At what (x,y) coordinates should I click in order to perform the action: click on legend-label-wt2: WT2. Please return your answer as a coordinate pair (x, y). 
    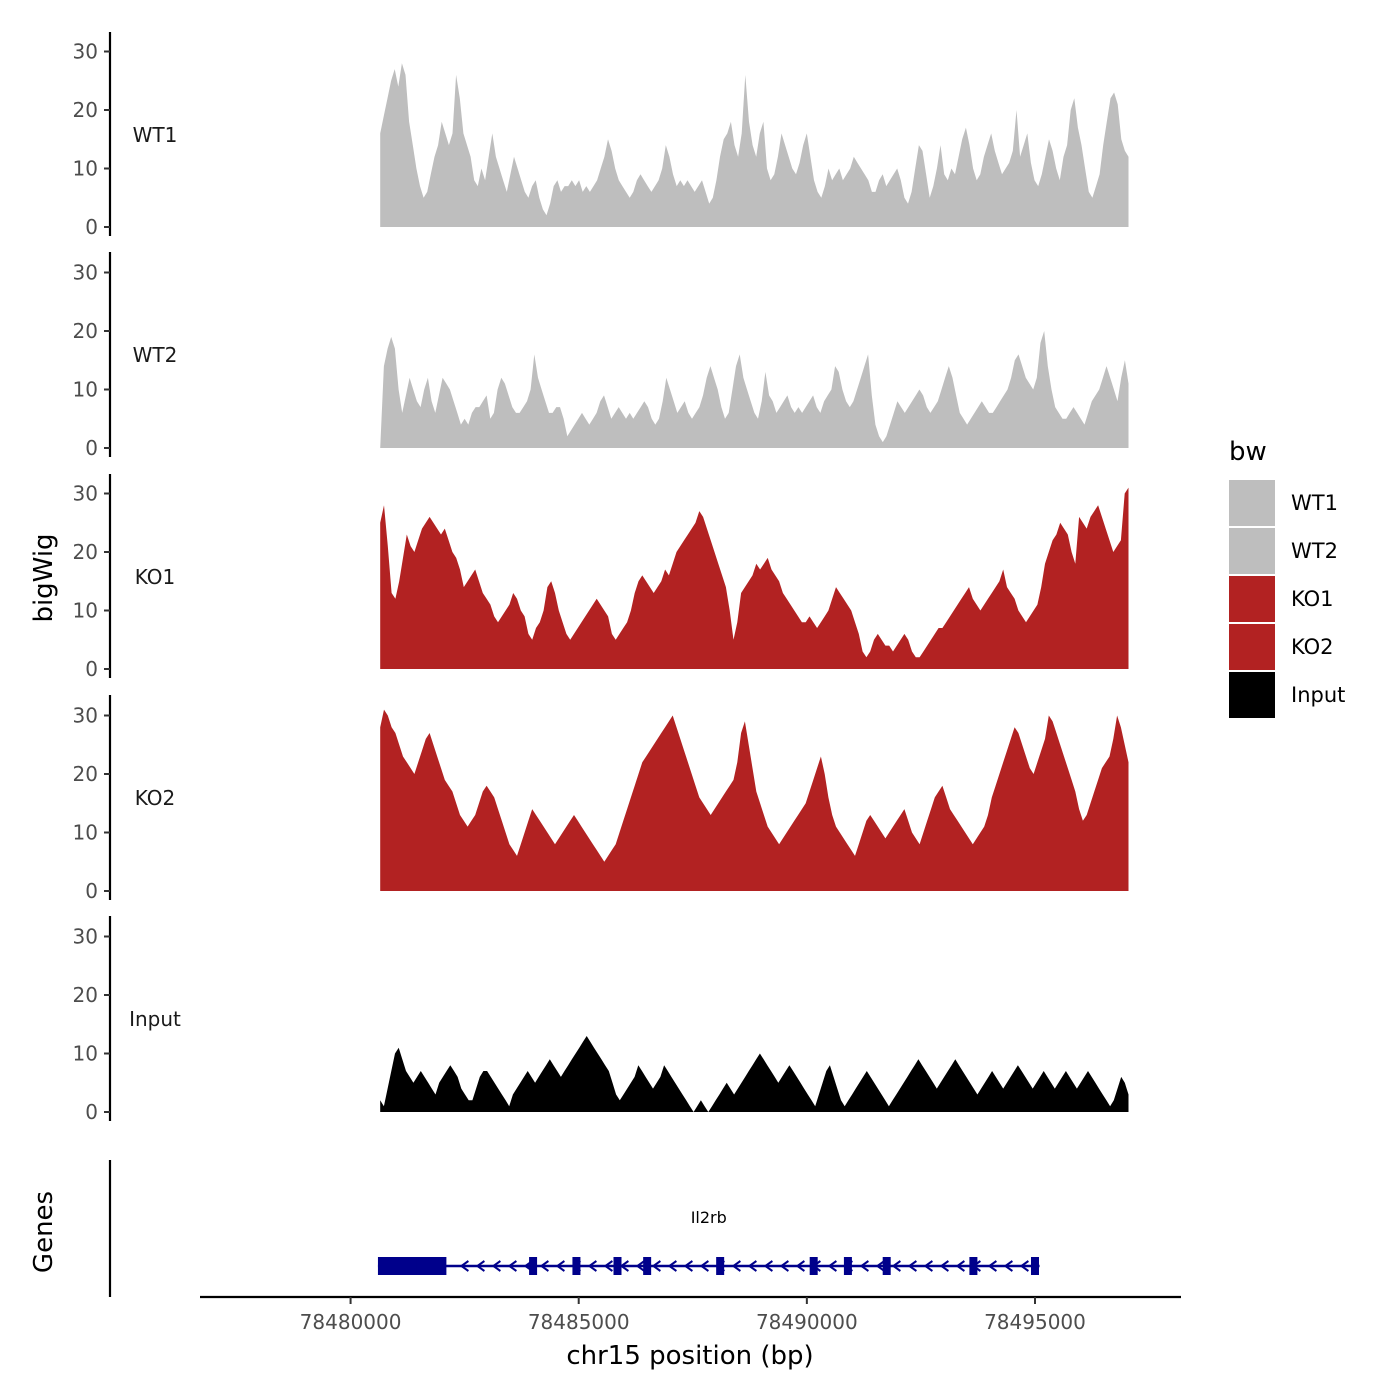
    Looking at the image, I should click on (1314, 551).